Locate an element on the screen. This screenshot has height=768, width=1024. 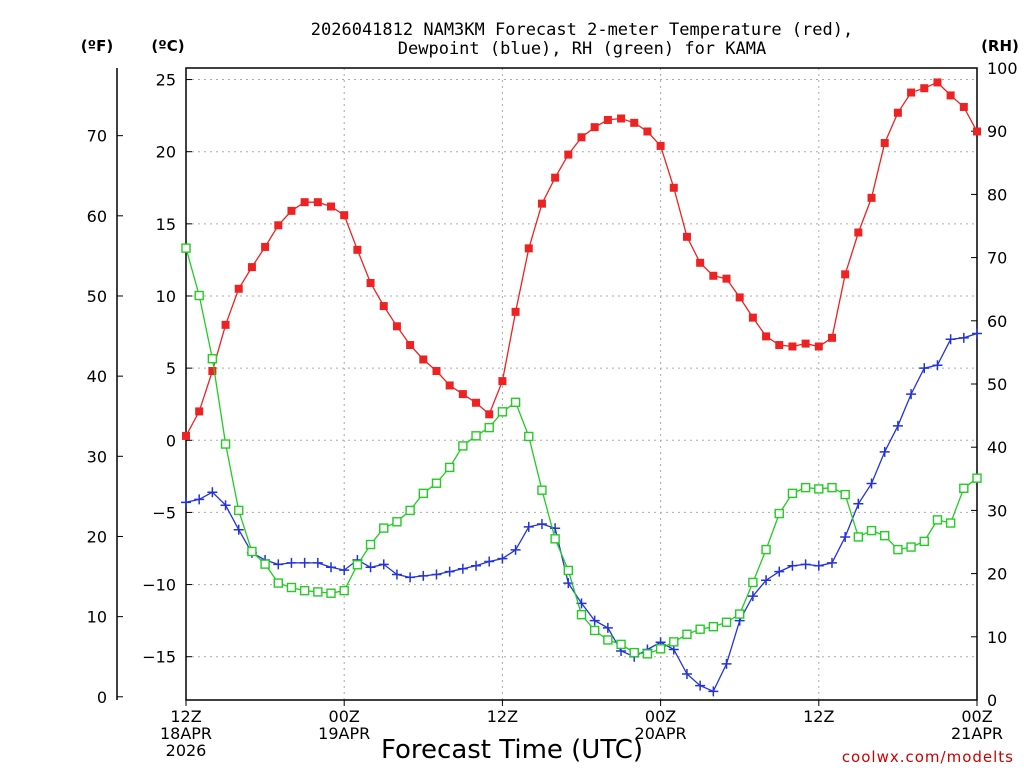
fahrenheit-tick-label: 60 is located at coordinates (97, 216).